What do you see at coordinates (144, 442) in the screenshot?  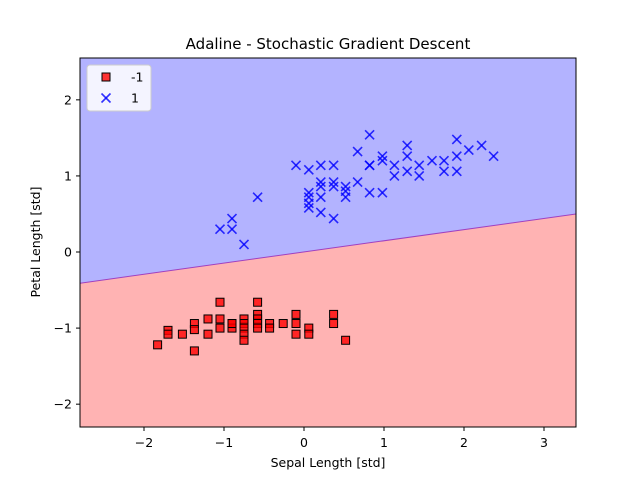 I see `x-tick-label: −2` at bounding box center [144, 442].